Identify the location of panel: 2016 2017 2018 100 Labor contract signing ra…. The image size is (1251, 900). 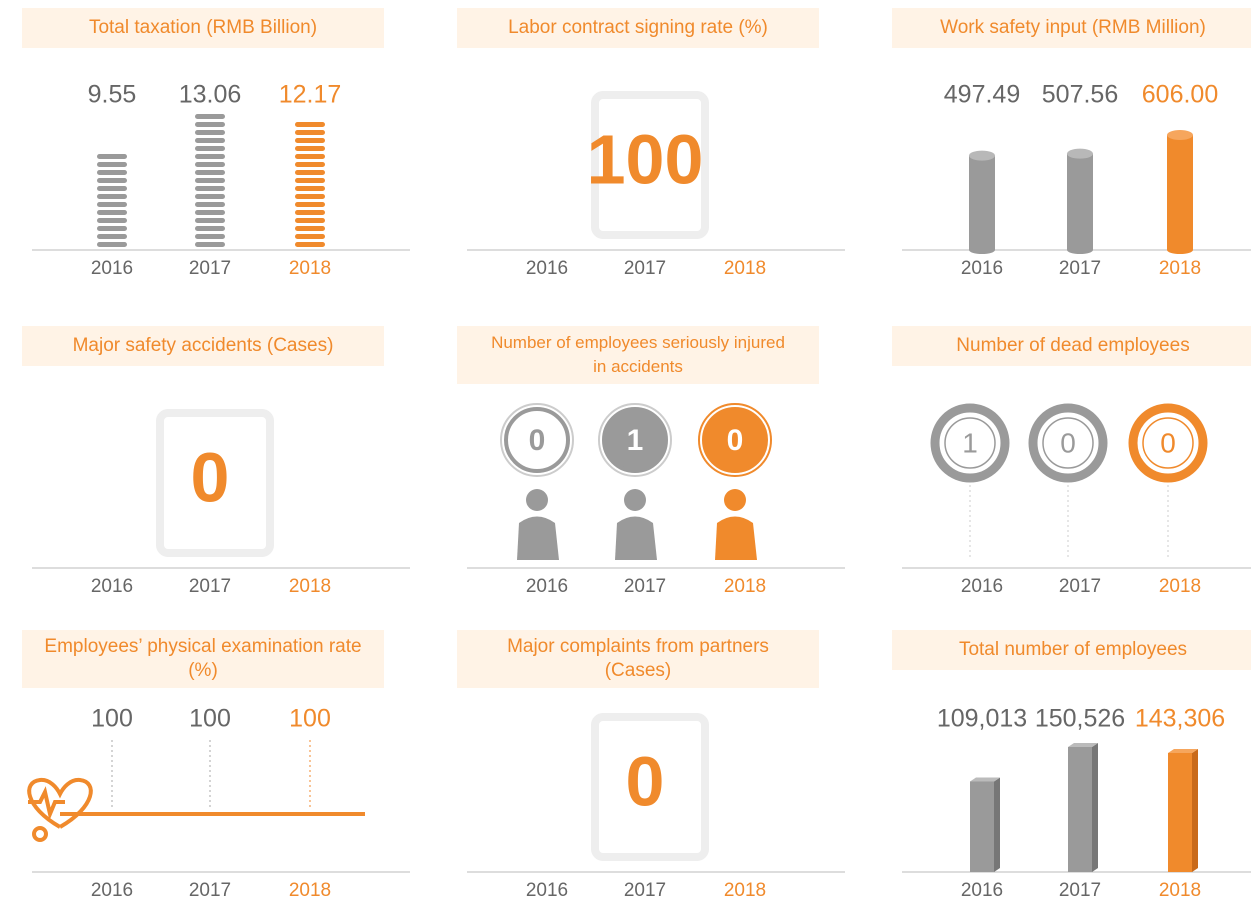
(643, 150).